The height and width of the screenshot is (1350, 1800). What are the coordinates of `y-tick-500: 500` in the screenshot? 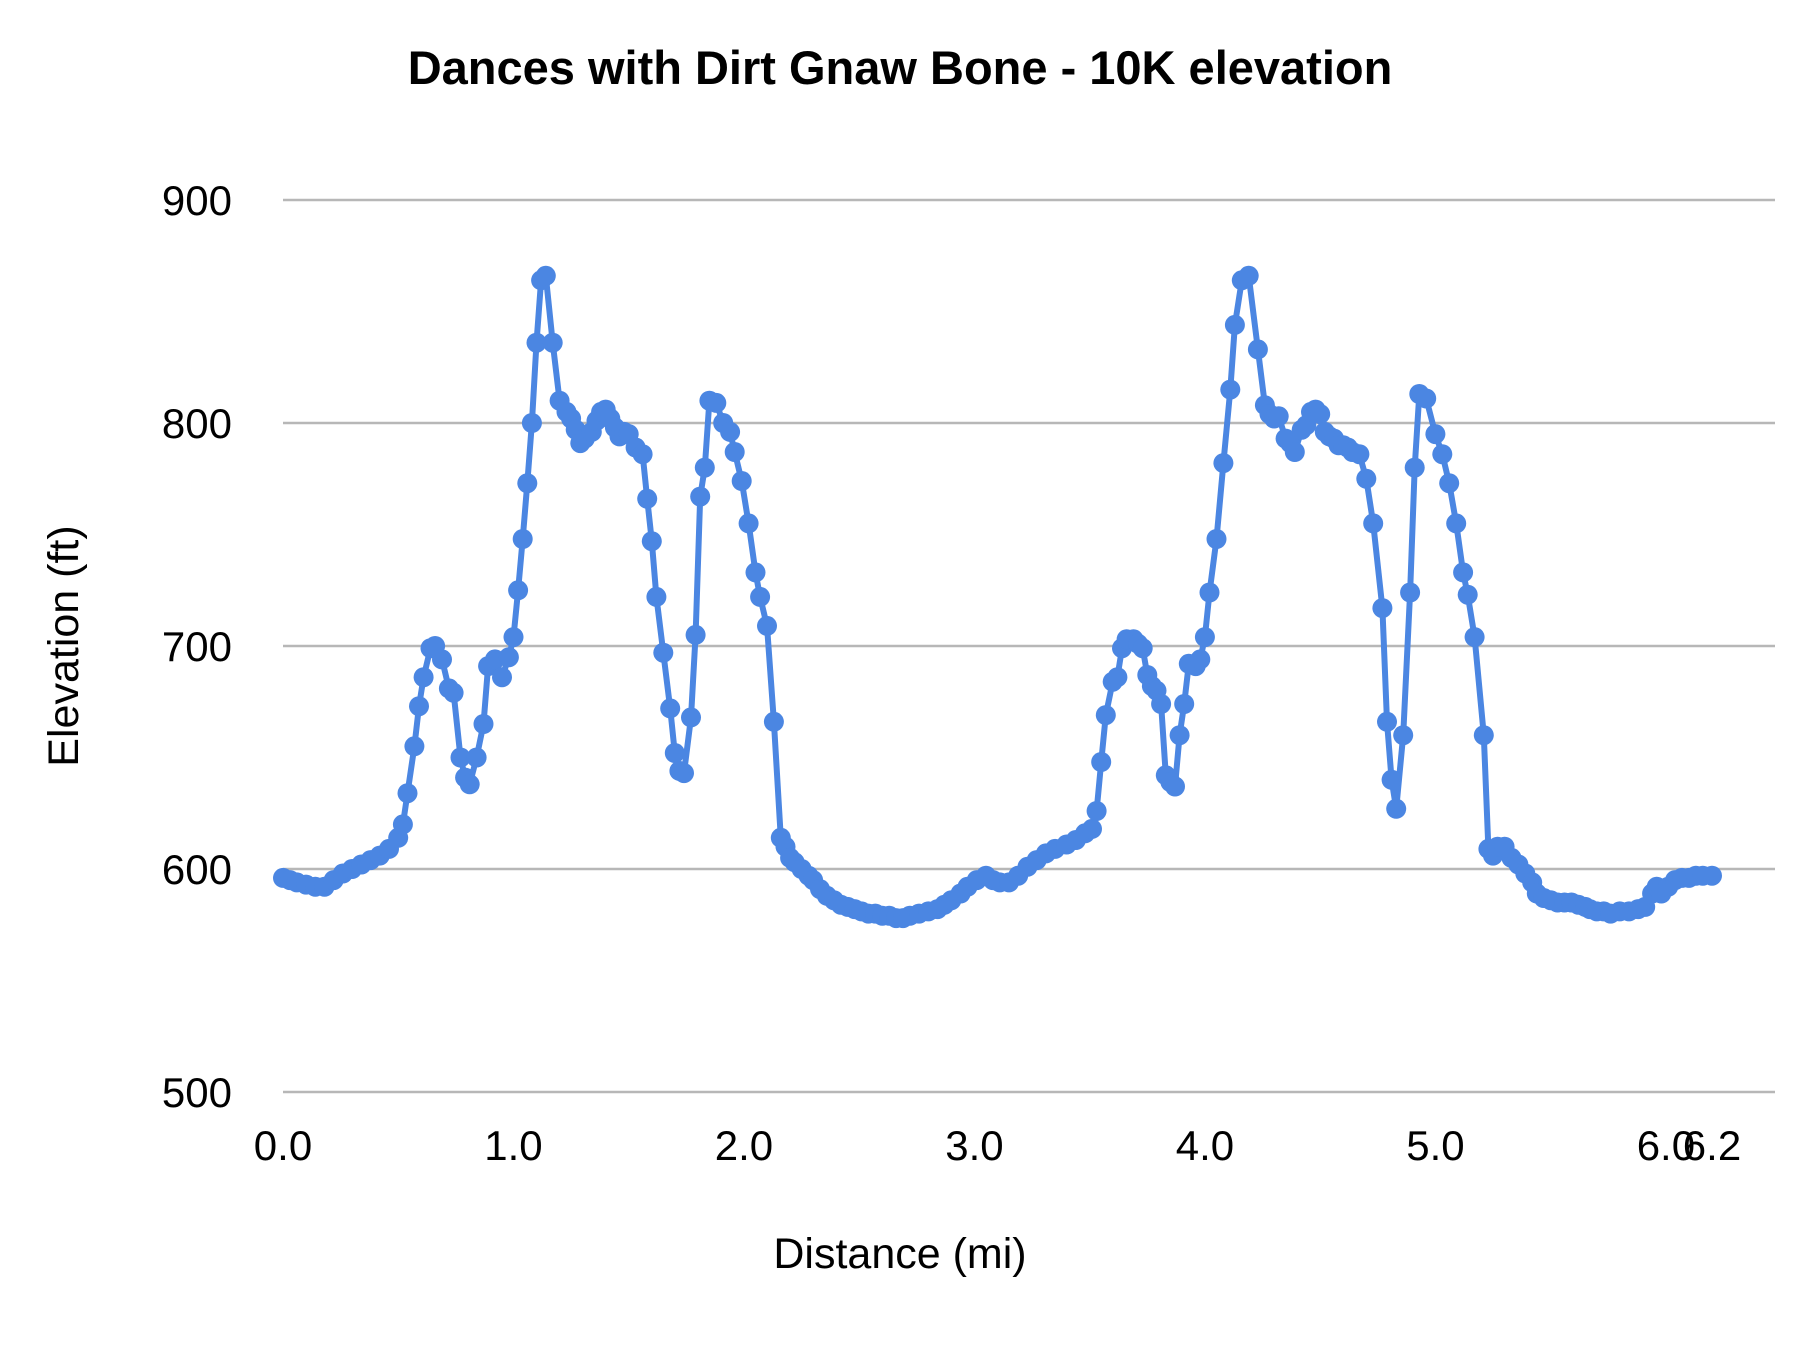 It's located at (197, 1092).